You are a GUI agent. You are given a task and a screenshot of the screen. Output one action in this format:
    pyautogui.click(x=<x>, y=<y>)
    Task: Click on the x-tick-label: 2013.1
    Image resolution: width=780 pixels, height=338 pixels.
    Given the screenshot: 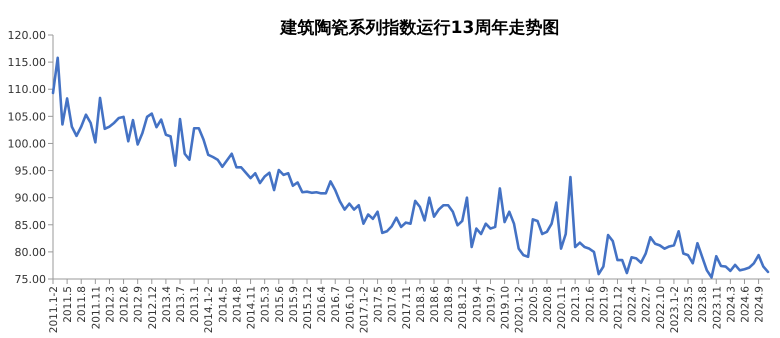 What is the action you would take?
    pyautogui.click(x=195, y=304)
    